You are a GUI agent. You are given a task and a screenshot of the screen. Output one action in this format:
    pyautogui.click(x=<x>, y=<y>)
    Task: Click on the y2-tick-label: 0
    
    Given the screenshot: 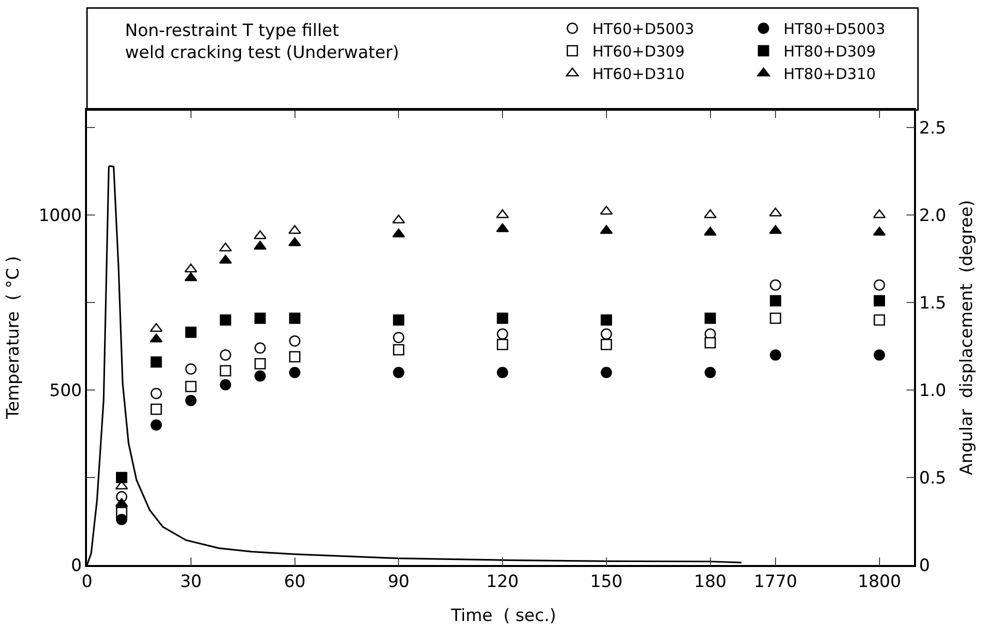 What is the action you would take?
    pyautogui.click(x=924, y=566)
    